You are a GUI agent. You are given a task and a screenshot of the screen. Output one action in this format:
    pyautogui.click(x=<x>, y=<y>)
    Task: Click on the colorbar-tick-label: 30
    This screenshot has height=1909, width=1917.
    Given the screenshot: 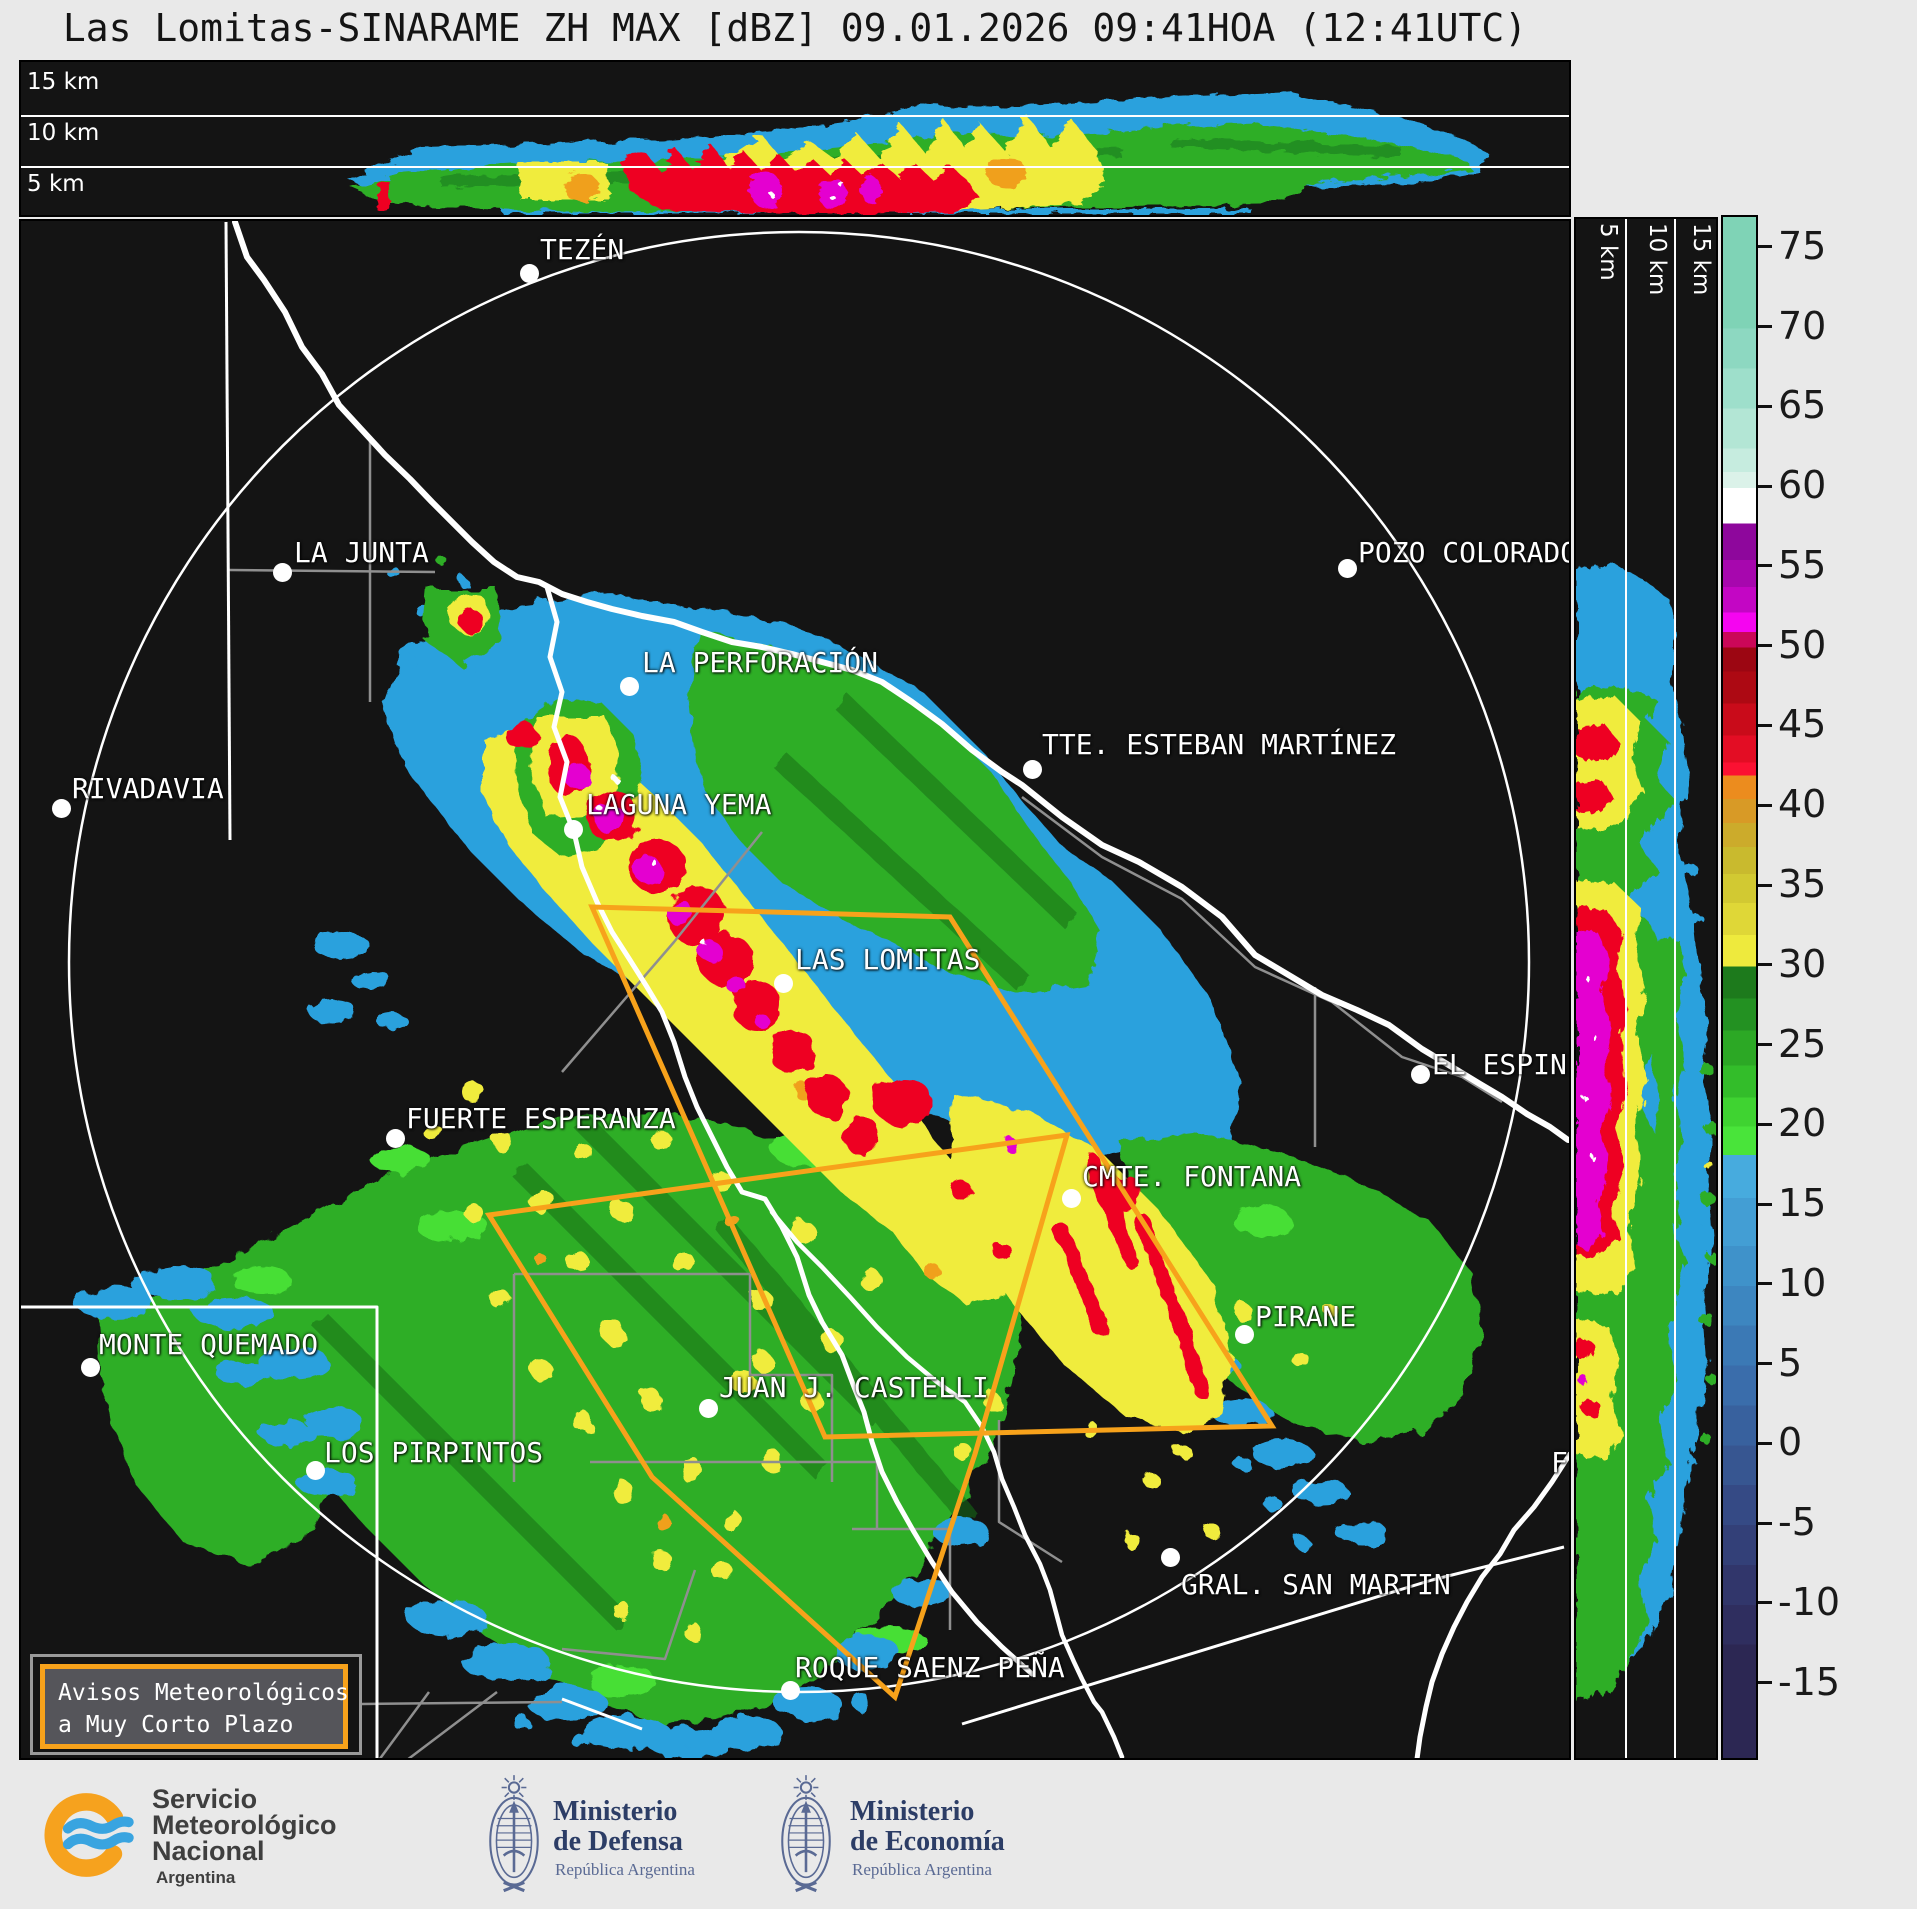 What is the action you would take?
    pyautogui.click(x=1802, y=963)
    